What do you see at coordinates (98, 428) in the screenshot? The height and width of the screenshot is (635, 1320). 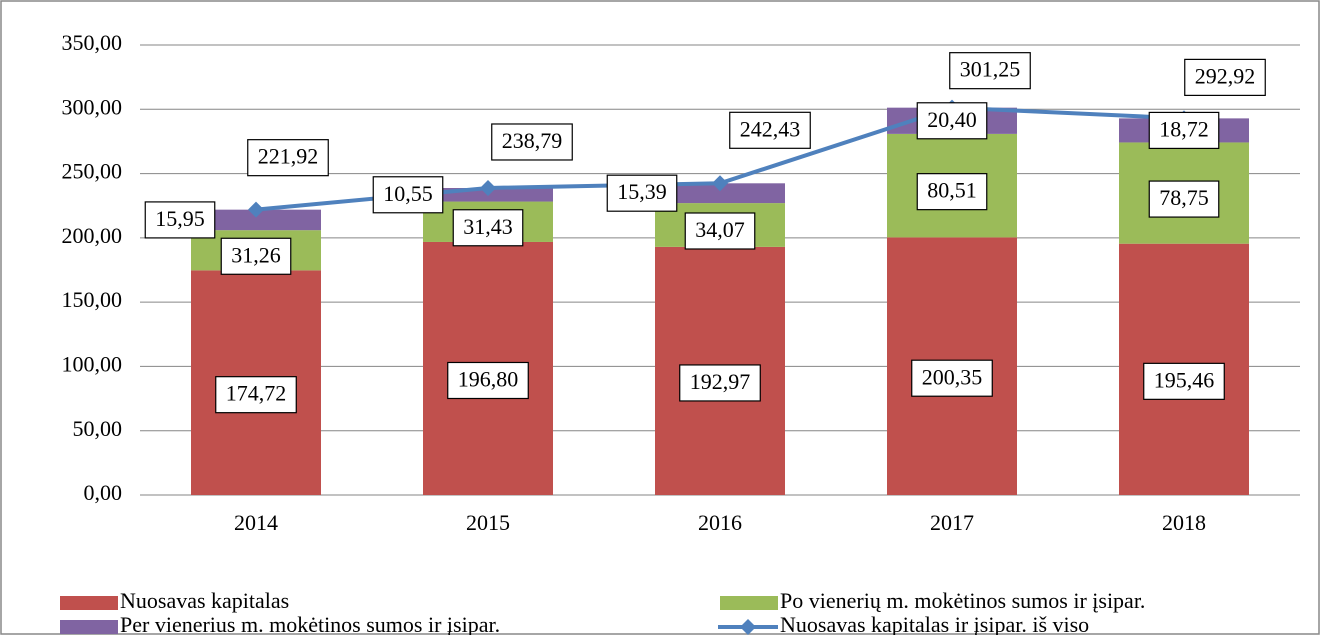 I see `y-tick-label: 50,00` at bounding box center [98, 428].